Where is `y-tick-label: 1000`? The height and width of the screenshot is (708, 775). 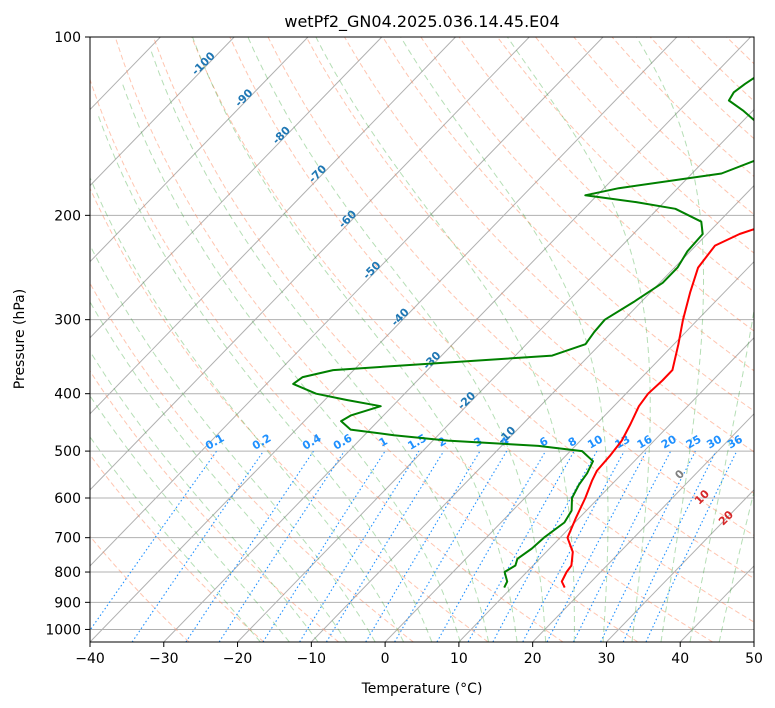
y-tick-label: 1000 is located at coordinates (63, 630).